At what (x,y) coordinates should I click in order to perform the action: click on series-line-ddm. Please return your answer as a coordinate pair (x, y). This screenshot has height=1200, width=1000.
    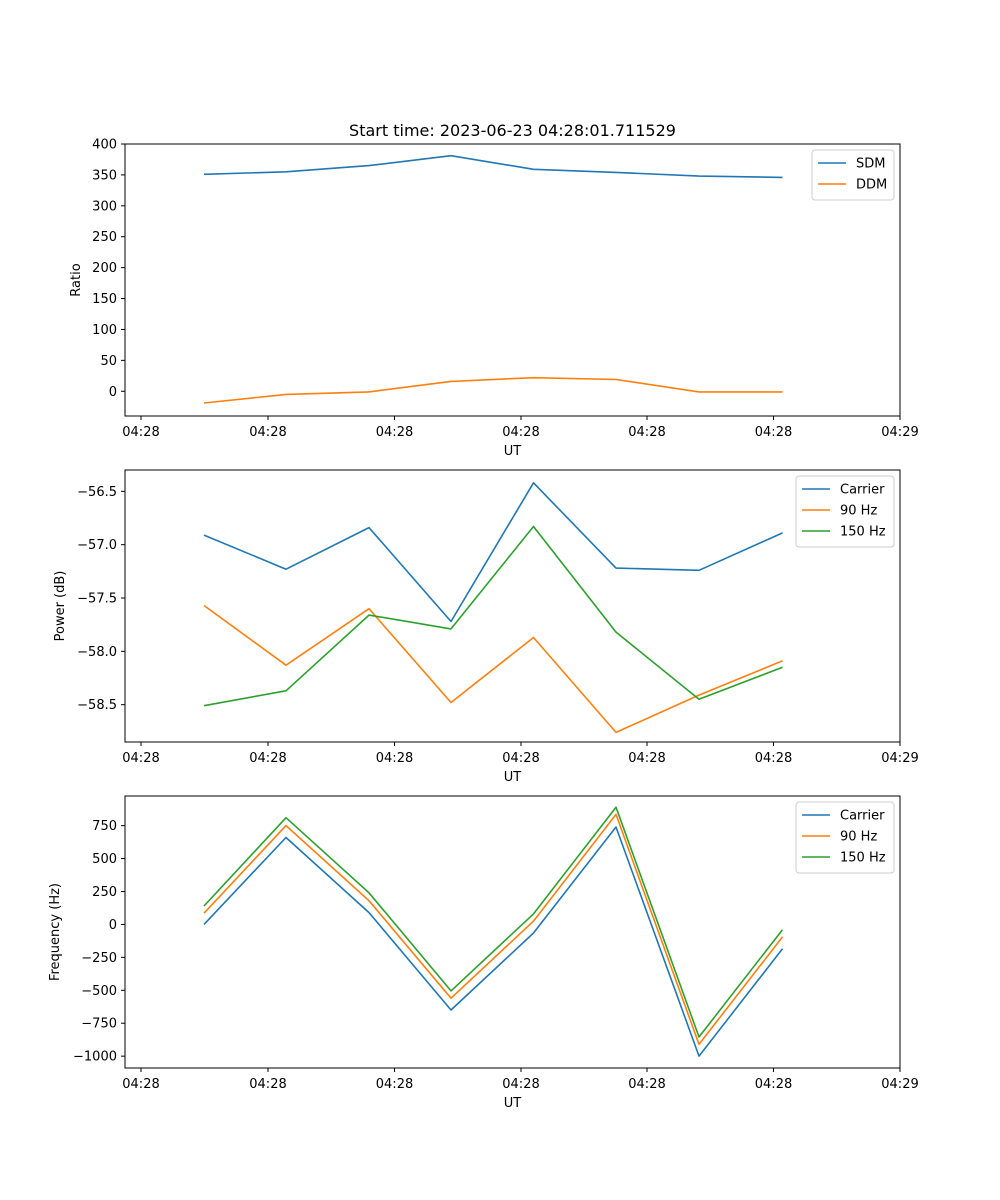
    Looking at the image, I should click on (493, 390).